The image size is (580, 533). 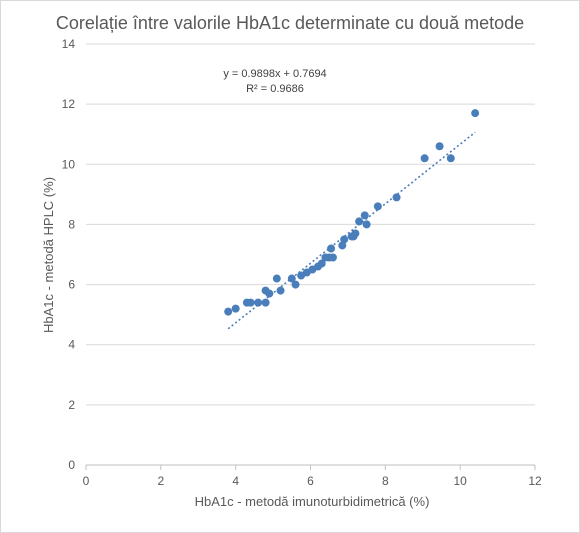 I want to click on y-tick-label: 0, so click(x=71, y=465).